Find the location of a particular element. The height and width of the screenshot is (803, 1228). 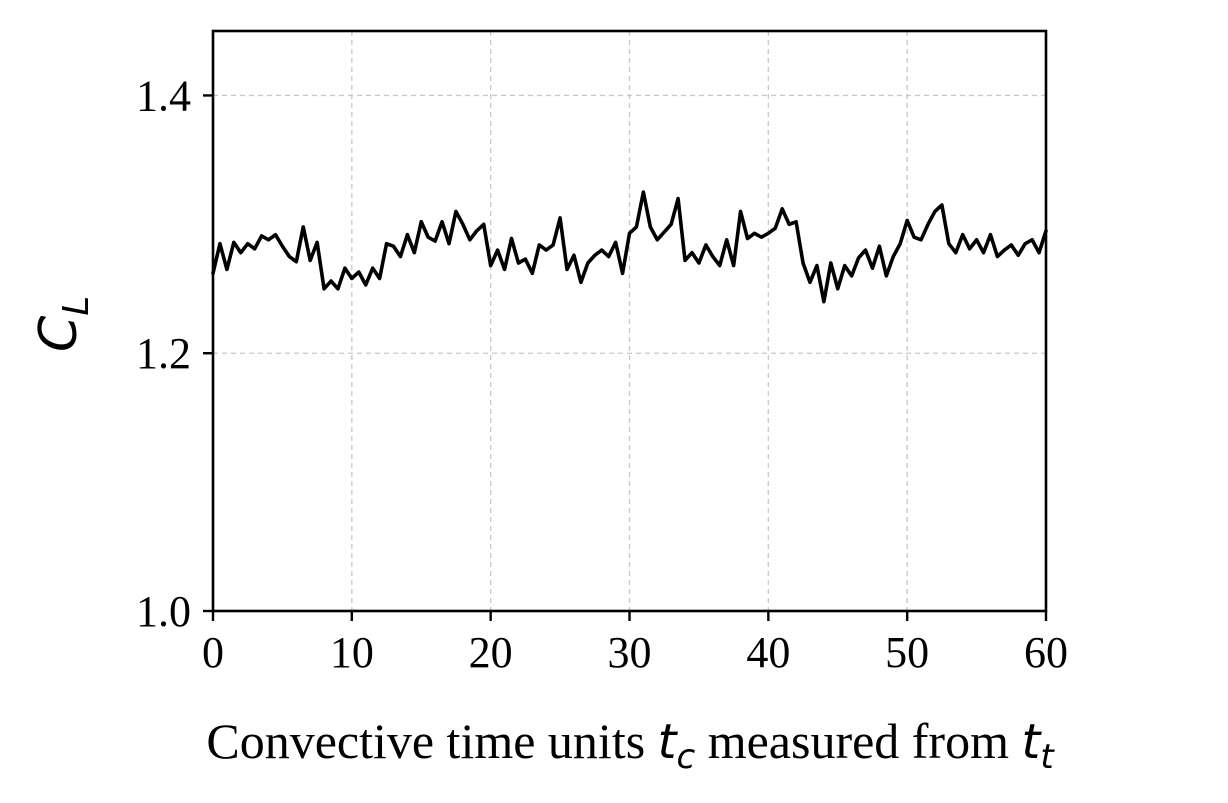

x-tick-label: 60 is located at coordinates (1046, 652).